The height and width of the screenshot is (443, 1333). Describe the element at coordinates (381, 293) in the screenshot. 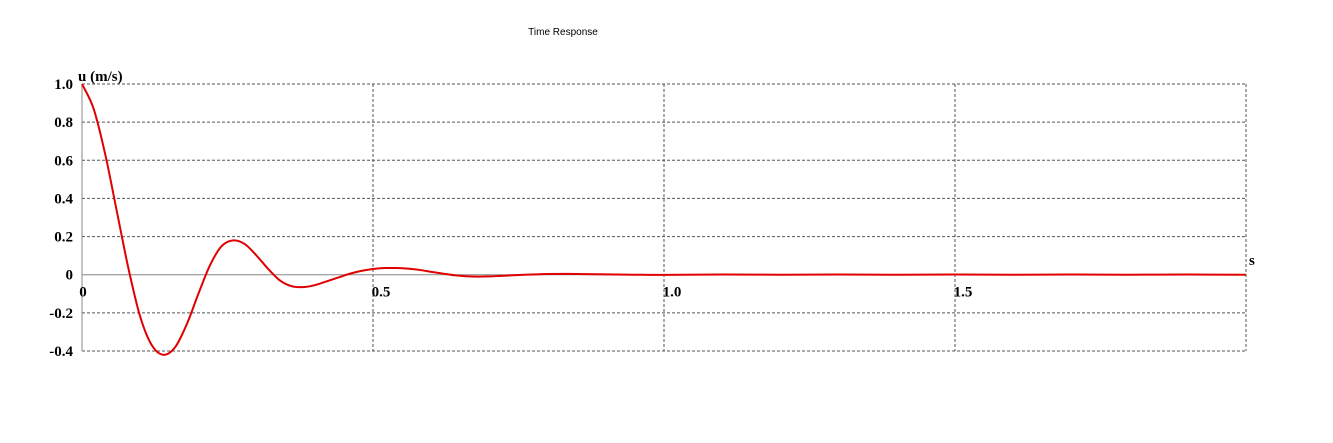

I see `x-tick-label: 0.5` at that location.